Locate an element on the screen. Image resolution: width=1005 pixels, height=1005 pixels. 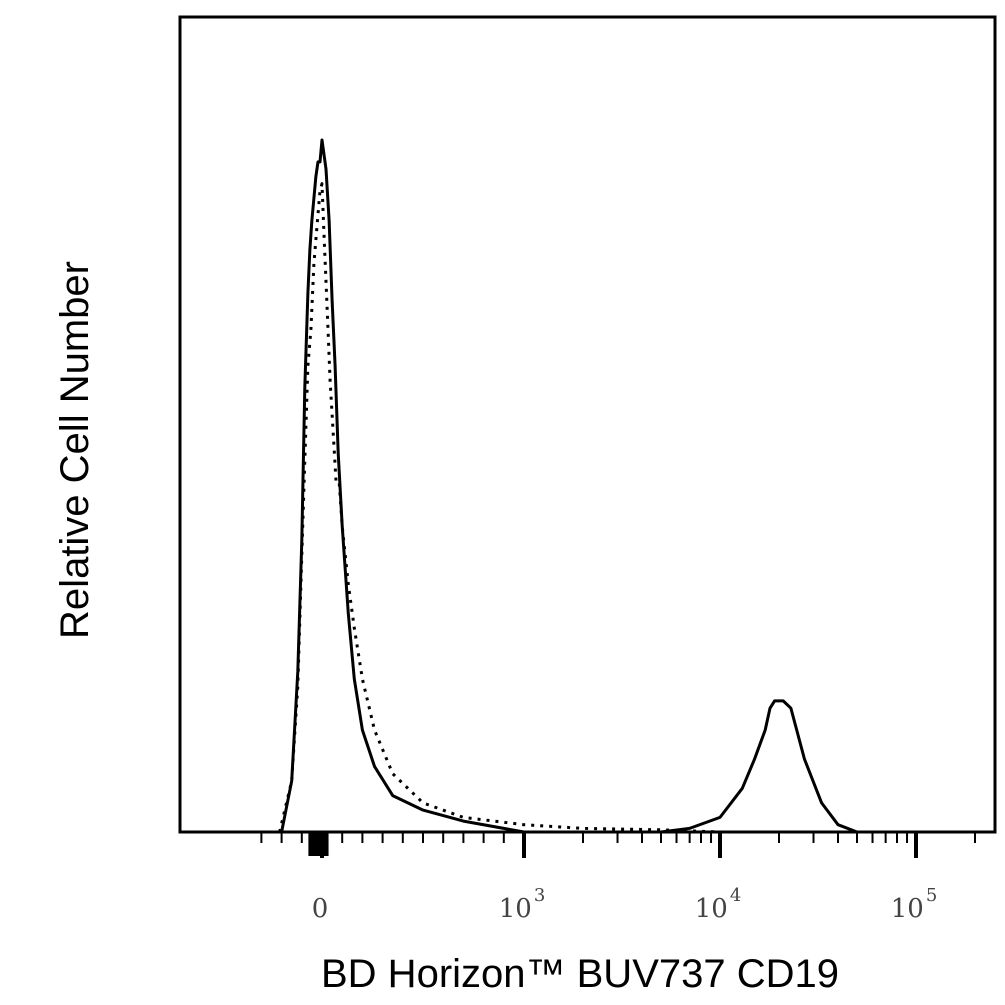
x-axis-ticks is located at coordinates (618, 845).